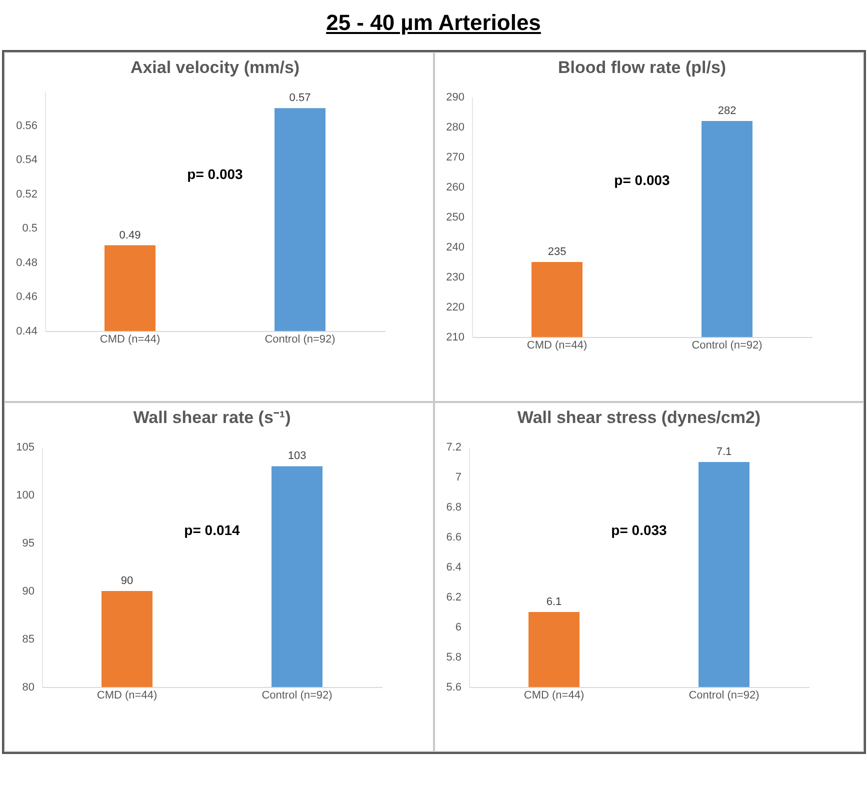 The image size is (867, 807). What do you see at coordinates (455, 218) in the screenshot?
I see `y-tick-label: 250` at bounding box center [455, 218].